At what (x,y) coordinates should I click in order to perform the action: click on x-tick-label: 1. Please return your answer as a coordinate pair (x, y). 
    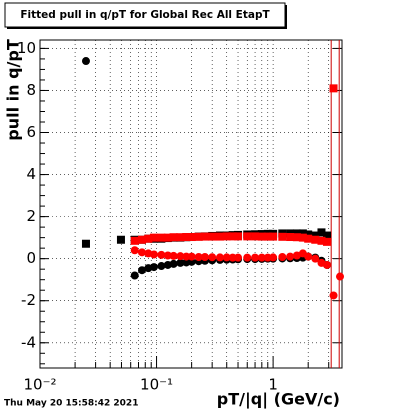
    Looking at the image, I should click on (273, 385).